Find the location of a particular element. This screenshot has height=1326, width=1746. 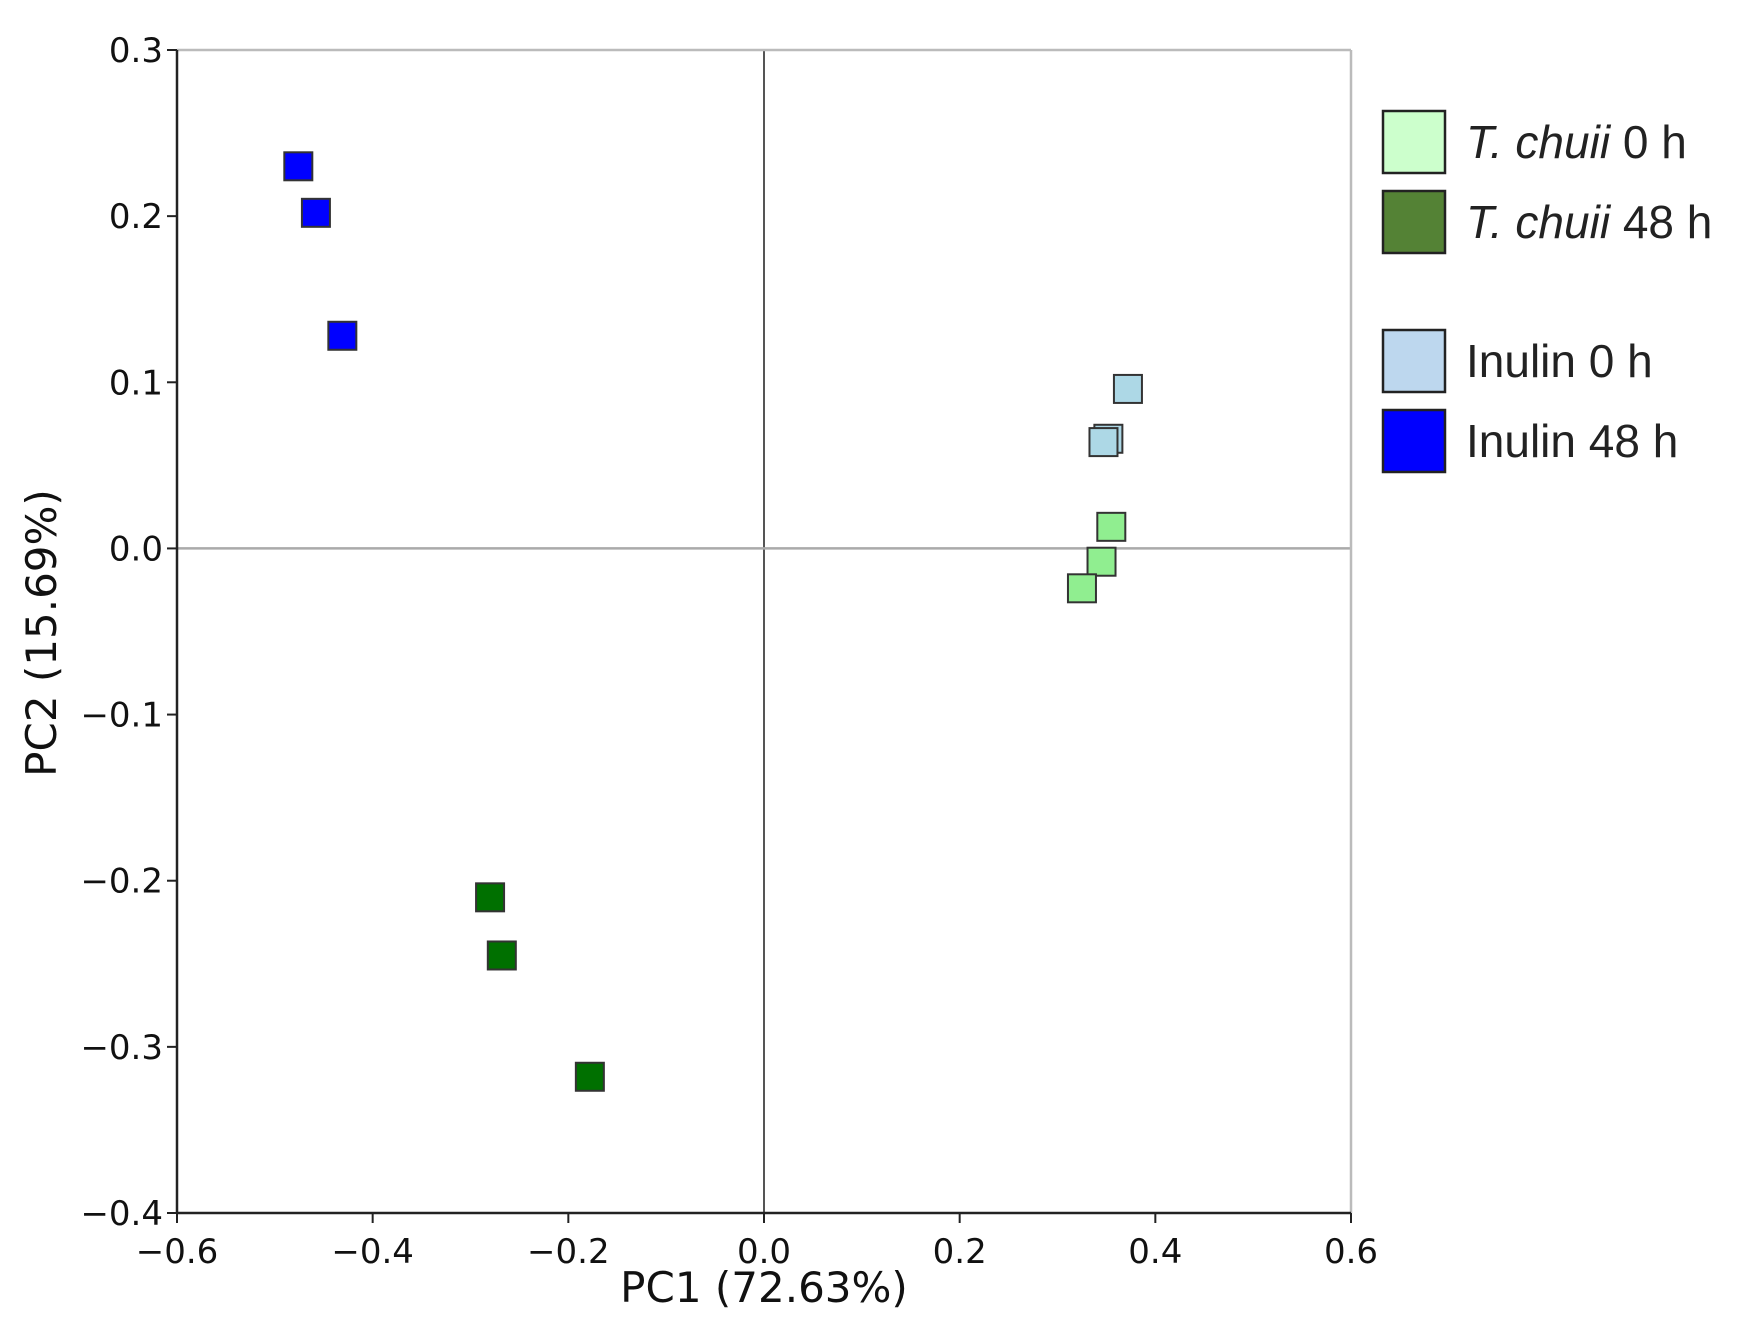

y-tick-label: −0.4 is located at coordinates (121, 1214).